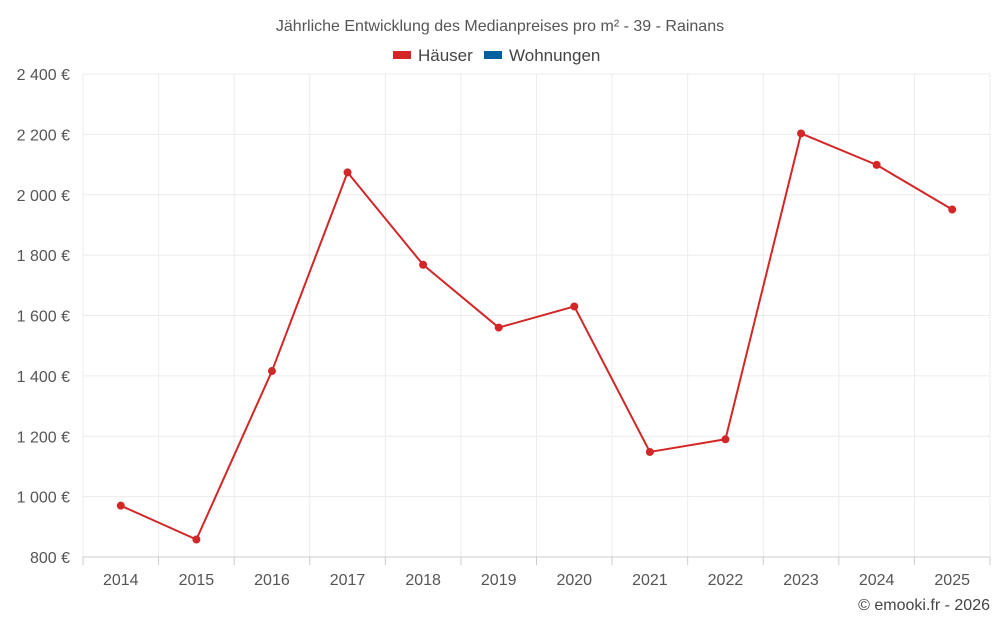  What do you see at coordinates (43, 498) in the screenshot?
I see `y-tick-label: 1 000 €` at bounding box center [43, 498].